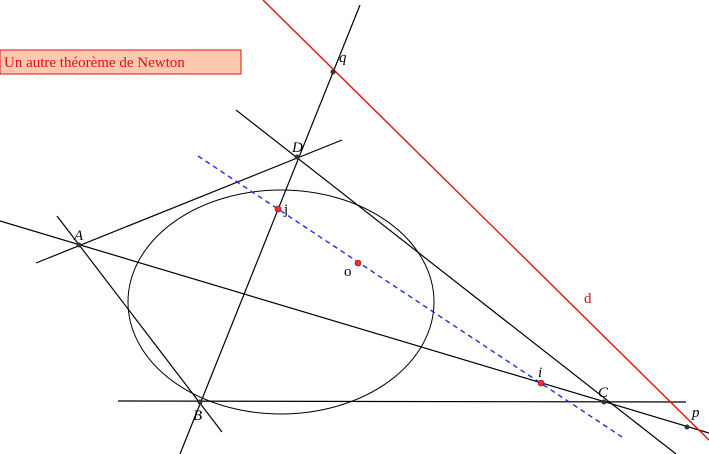  I want to click on line-ad, so click(189, 201).